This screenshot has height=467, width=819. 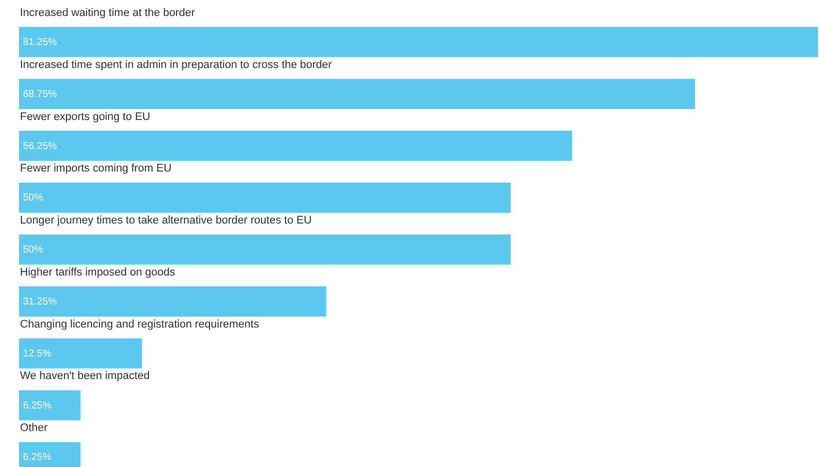 I want to click on data-label: 12.5%, so click(x=37, y=354).